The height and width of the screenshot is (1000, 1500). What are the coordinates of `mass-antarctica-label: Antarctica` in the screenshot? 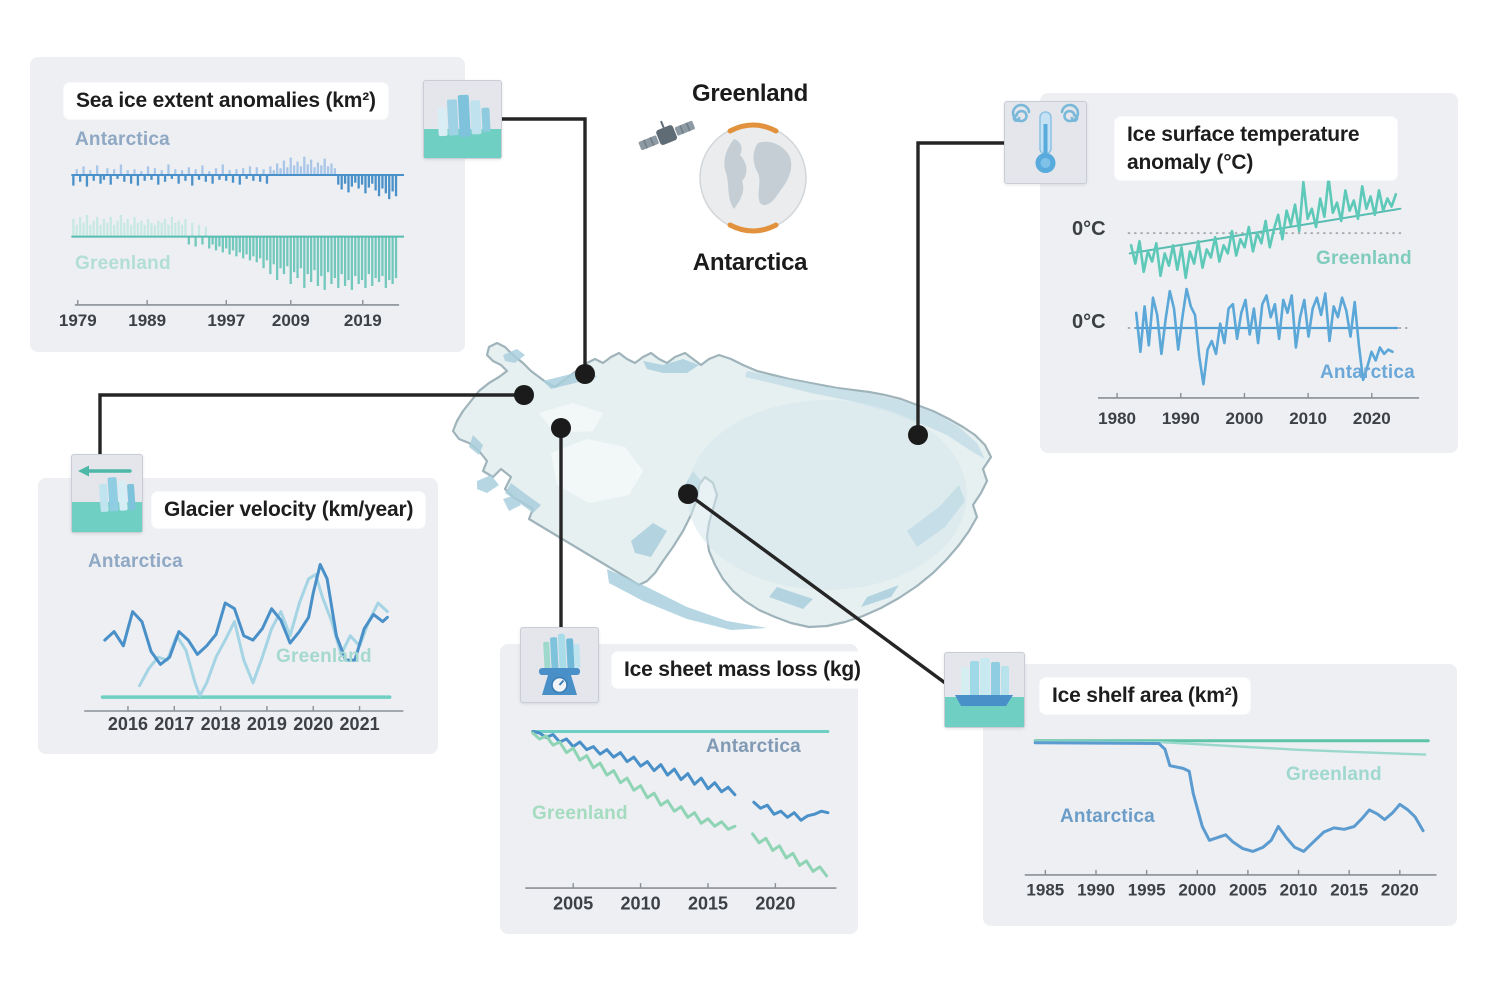 It's located at (753, 746).